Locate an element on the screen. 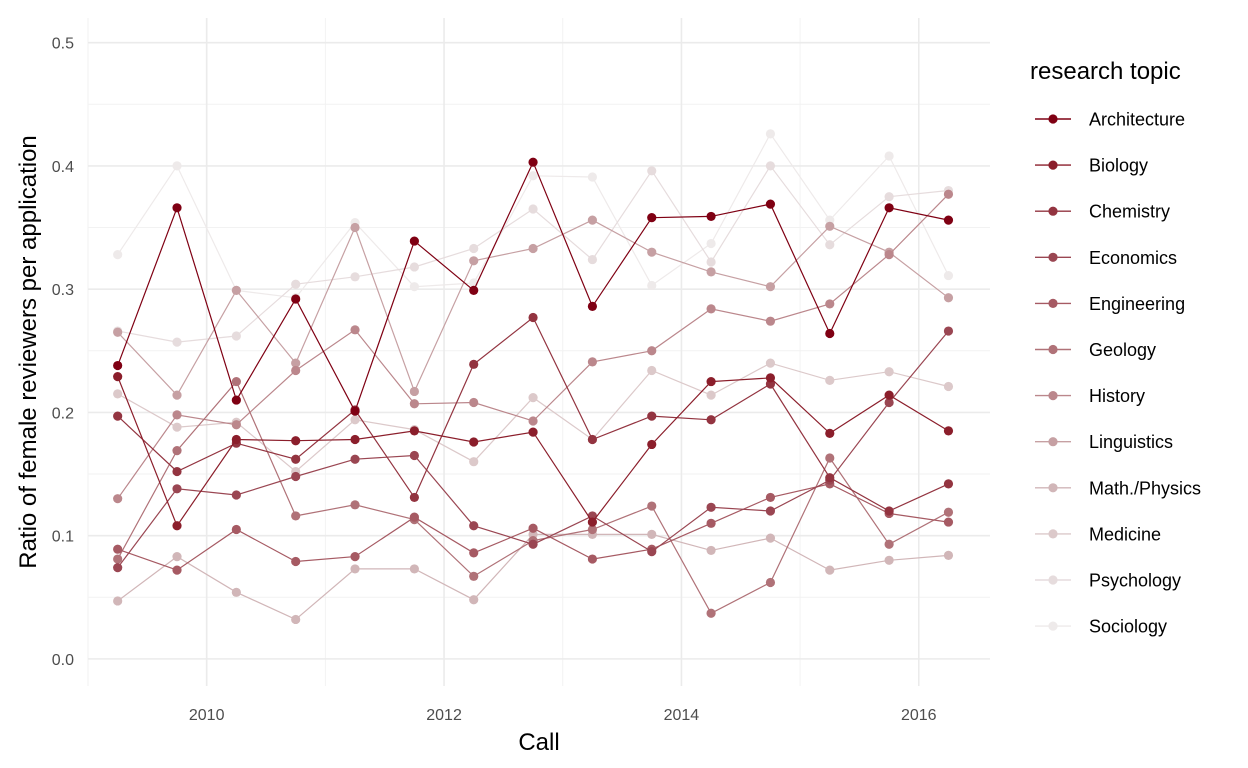 Image resolution: width=1248 pixels, height=768 pixels. legend-label: Linguistics is located at coordinates (1131, 442).